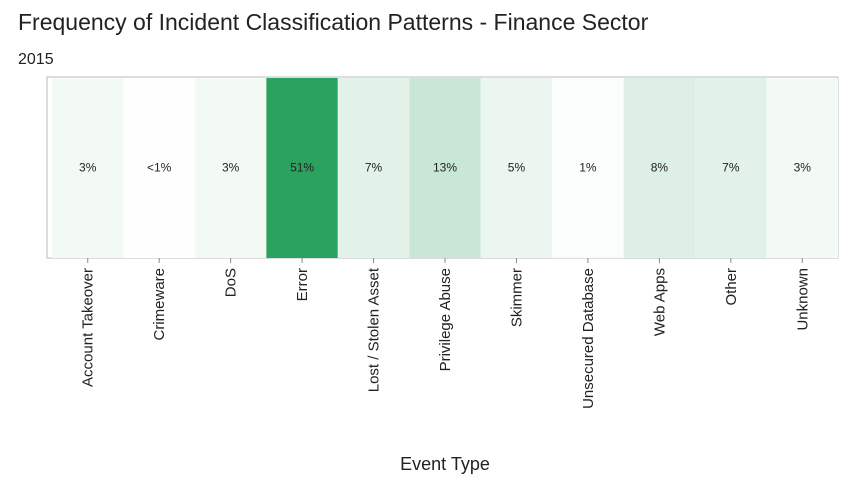  What do you see at coordinates (731, 287) in the screenshot?
I see `x-tick-label: Other` at bounding box center [731, 287].